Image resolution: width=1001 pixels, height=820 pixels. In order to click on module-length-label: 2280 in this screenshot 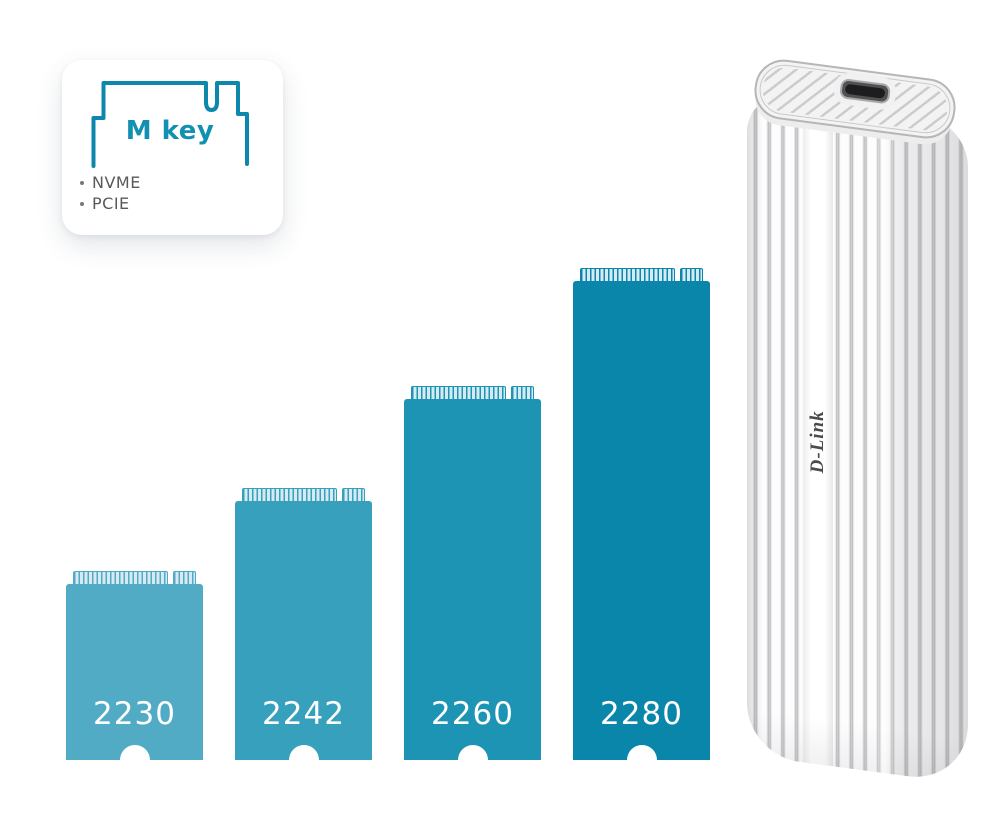, I will do `click(641, 714)`.